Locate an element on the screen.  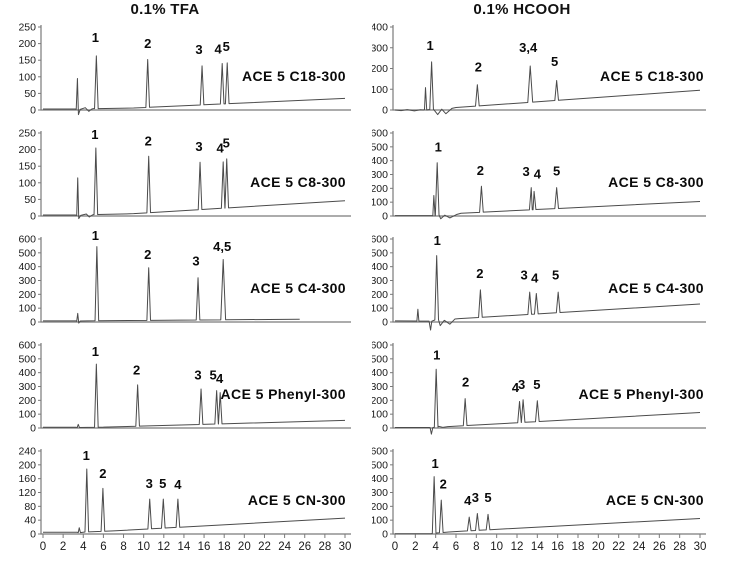
mobile-phase-title-tfa: 0.1% TFA is located at coordinates (165, 9).